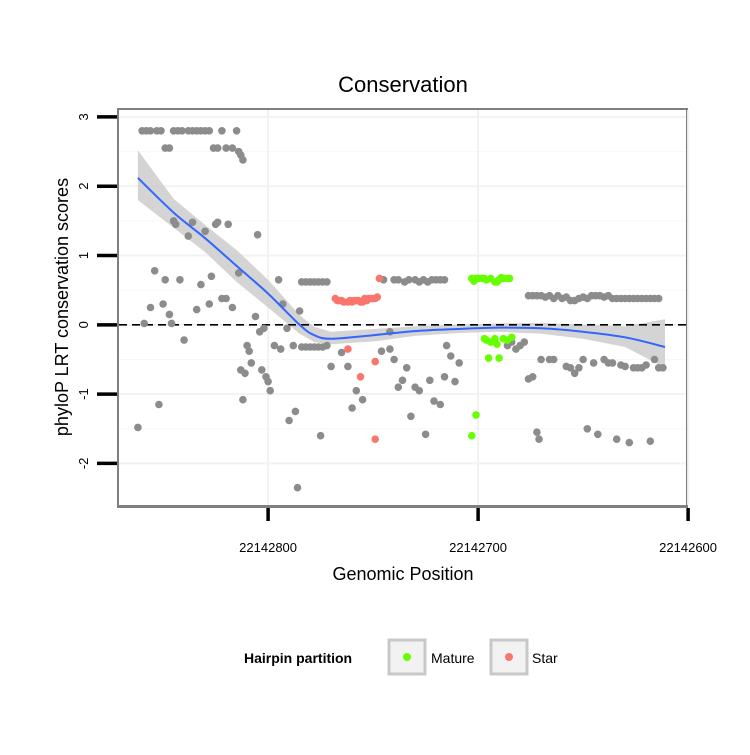 The image size is (750, 755). I want to click on legend-swatch-star, so click(509, 657).